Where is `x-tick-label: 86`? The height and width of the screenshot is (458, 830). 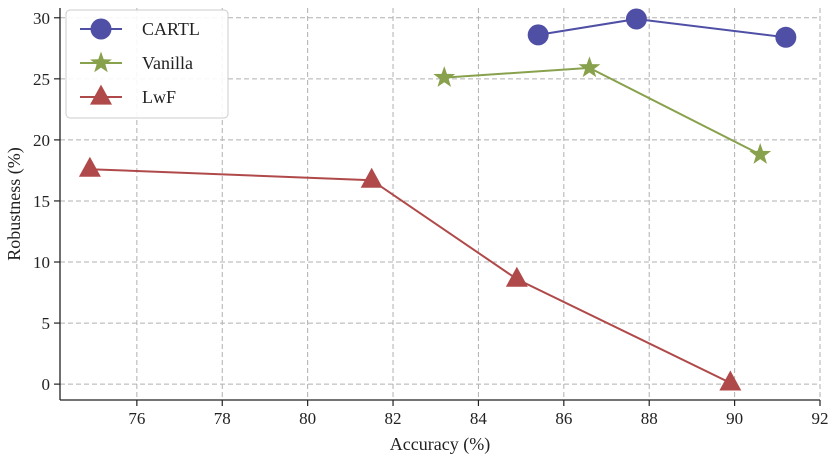
x-tick-label: 86 is located at coordinates (563, 418).